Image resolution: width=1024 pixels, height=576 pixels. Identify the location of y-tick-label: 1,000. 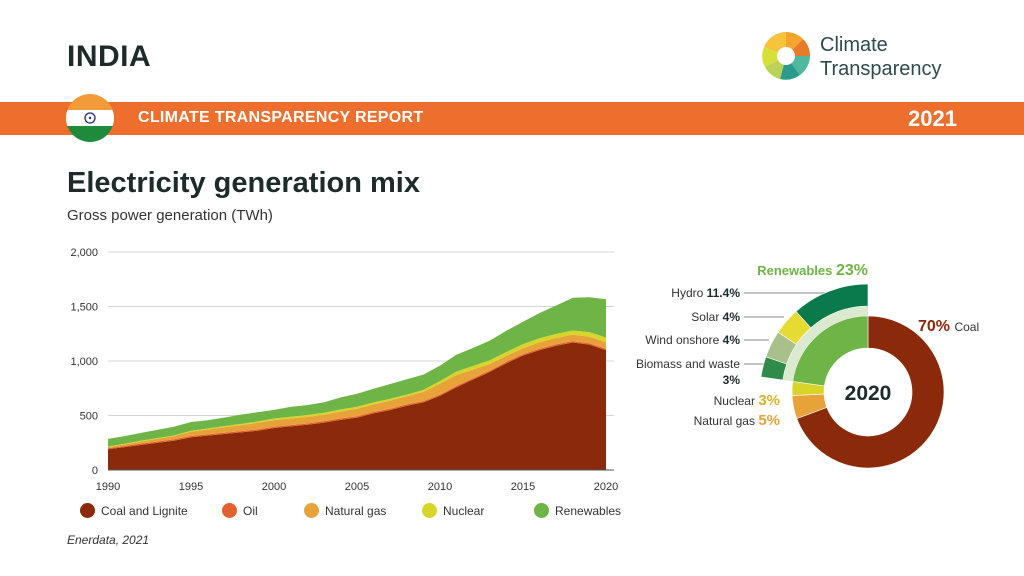
(84, 362).